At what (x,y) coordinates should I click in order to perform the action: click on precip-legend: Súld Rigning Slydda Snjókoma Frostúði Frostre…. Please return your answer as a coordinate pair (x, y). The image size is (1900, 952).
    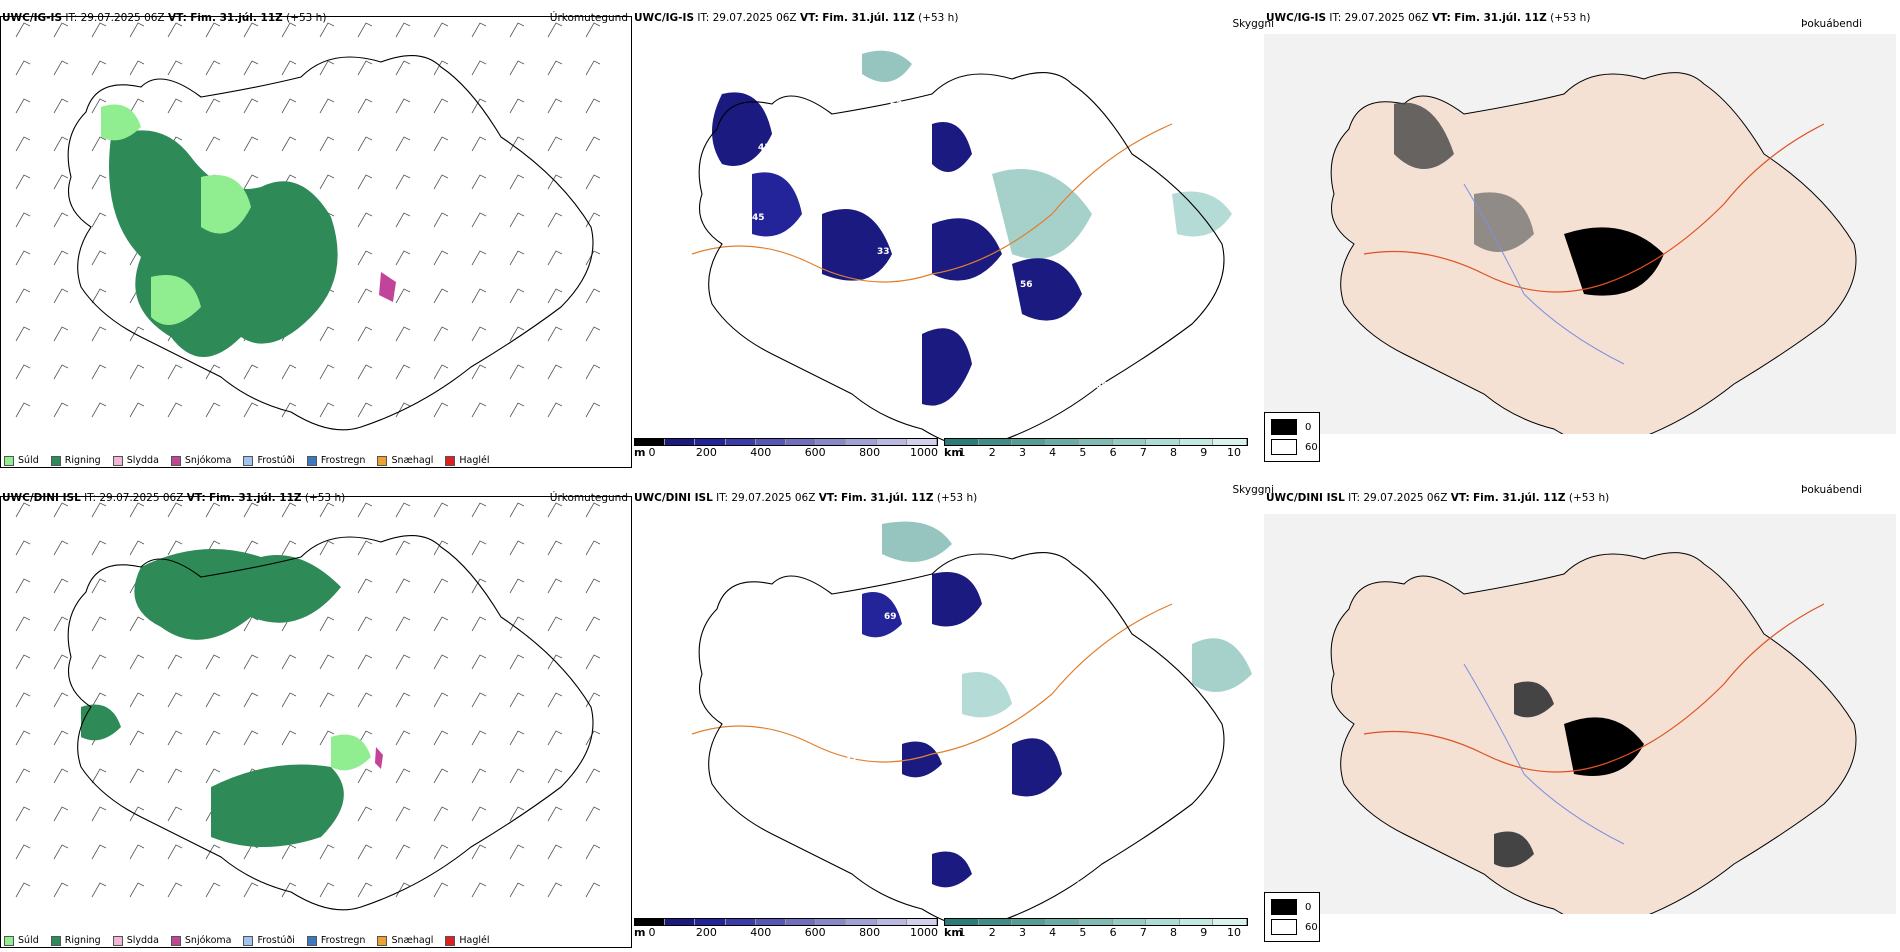
    Looking at the image, I should click on (247, 460).